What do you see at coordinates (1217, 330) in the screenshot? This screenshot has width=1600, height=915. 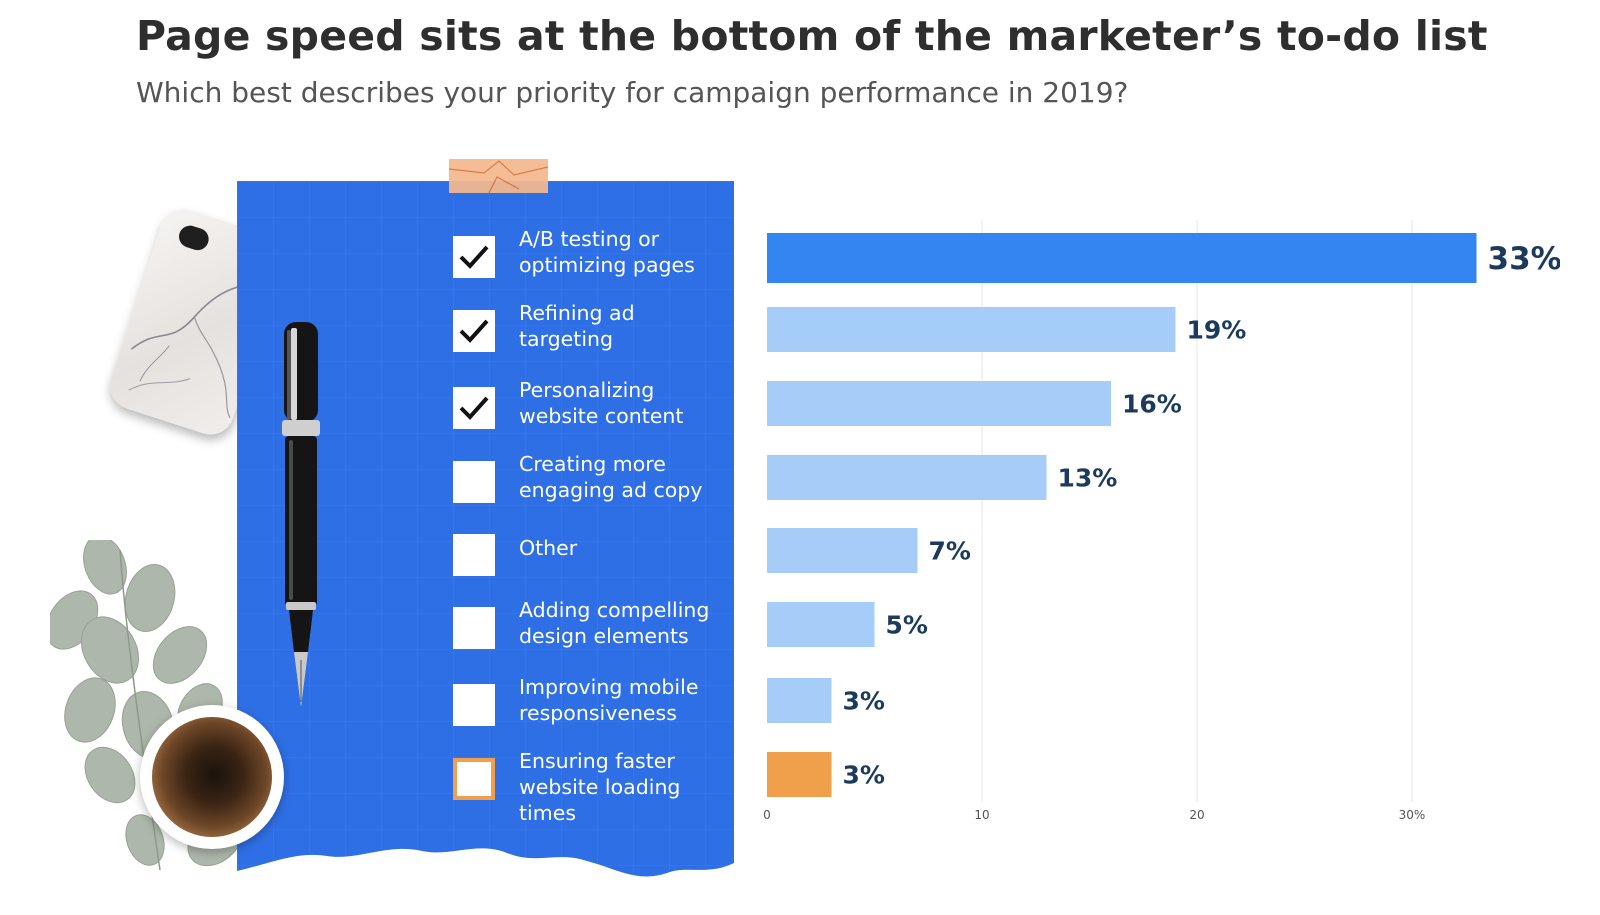 I see `bar-value-label: 19%` at bounding box center [1217, 330].